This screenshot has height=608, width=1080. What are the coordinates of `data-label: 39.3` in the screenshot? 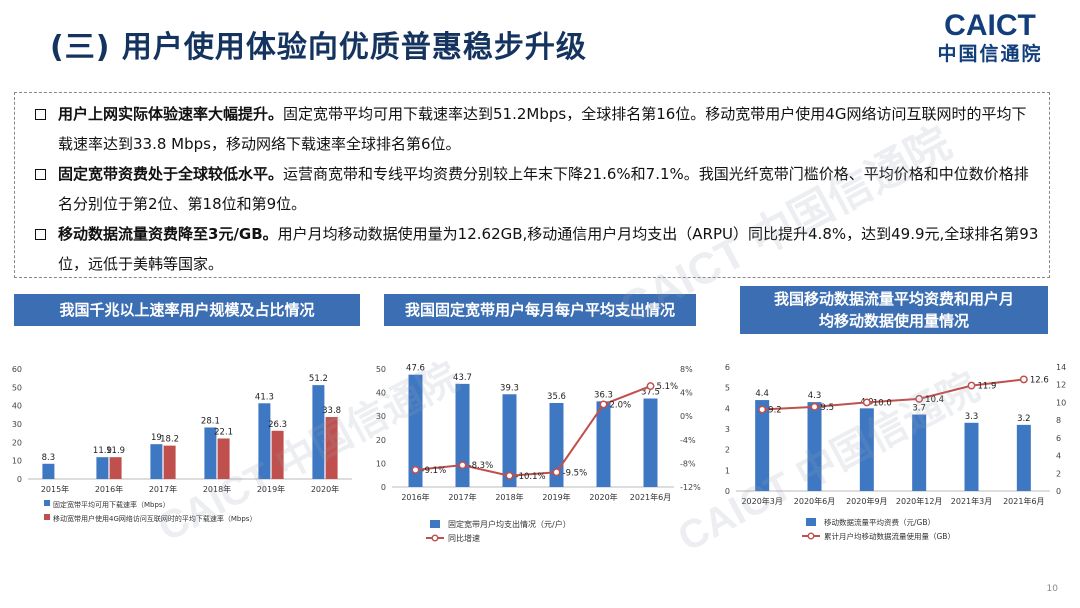 It's located at (509, 388).